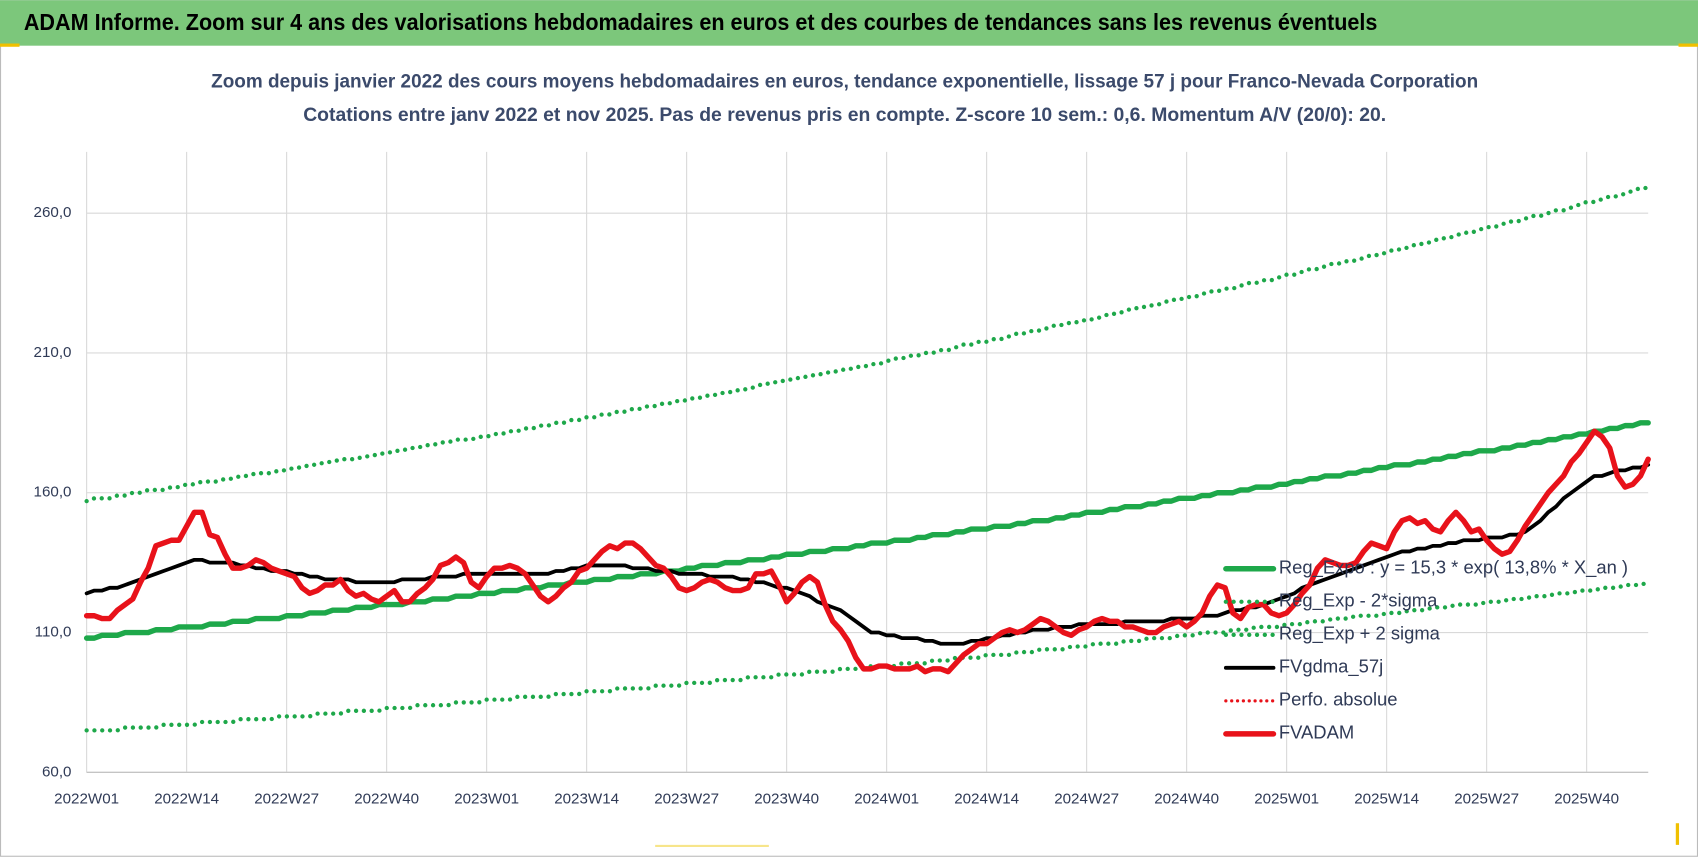 This screenshot has width=1698, height=857. What do you see at coordinates (53, 212) in the screenshot?
I see `y-tick-label: 260,0` at bounding box center [53, 212].